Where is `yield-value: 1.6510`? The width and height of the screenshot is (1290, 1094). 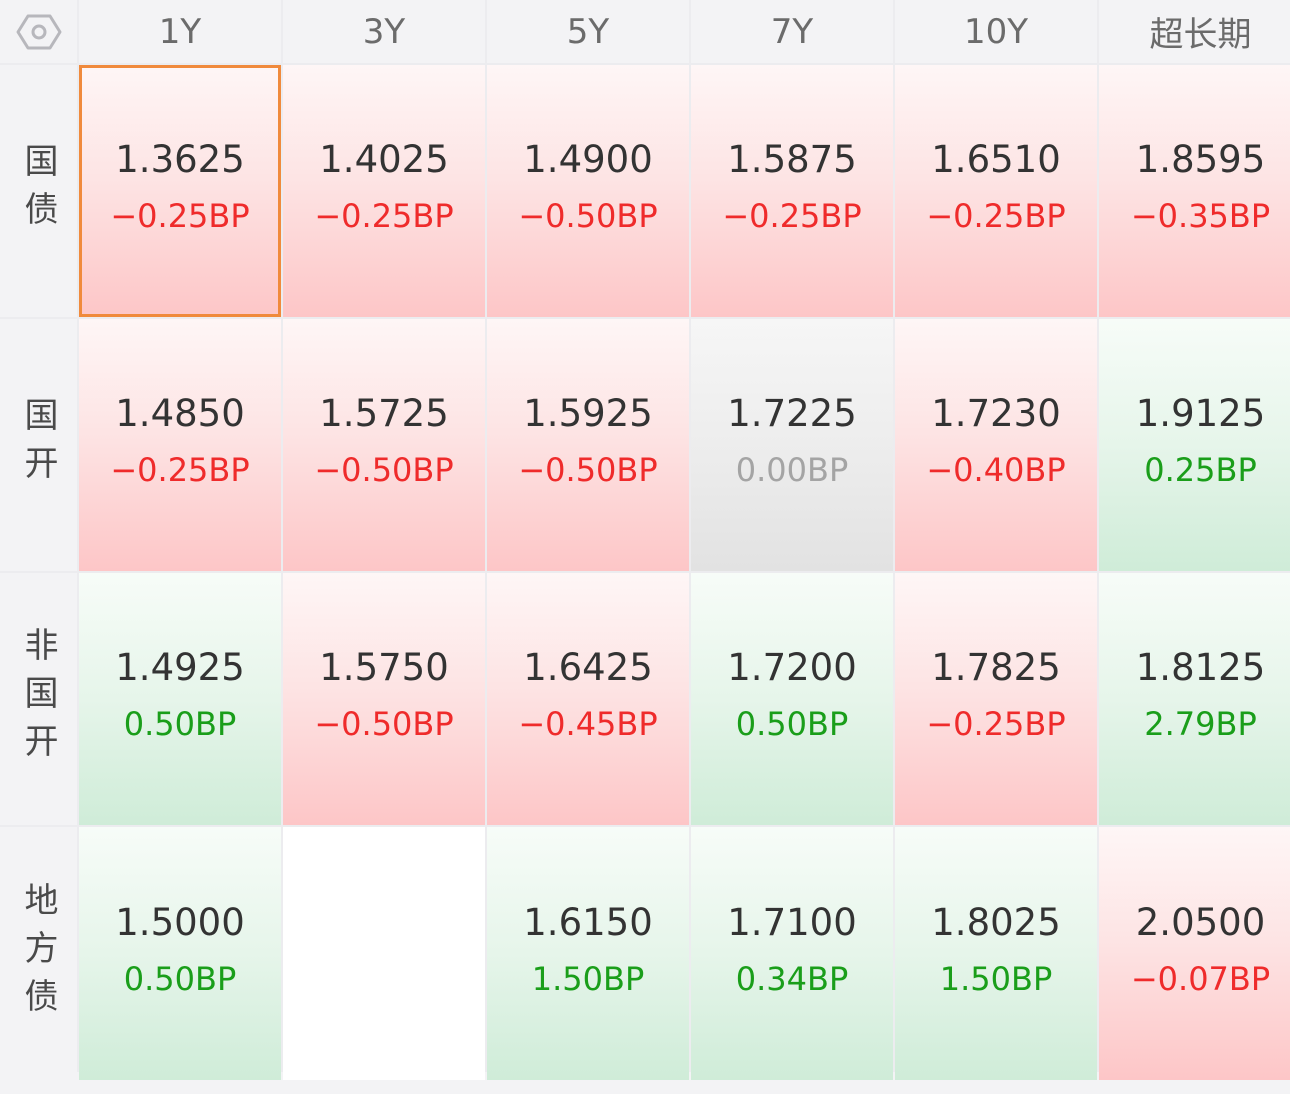
yield-value: 1.6510 is located at coordinates (996, 159).